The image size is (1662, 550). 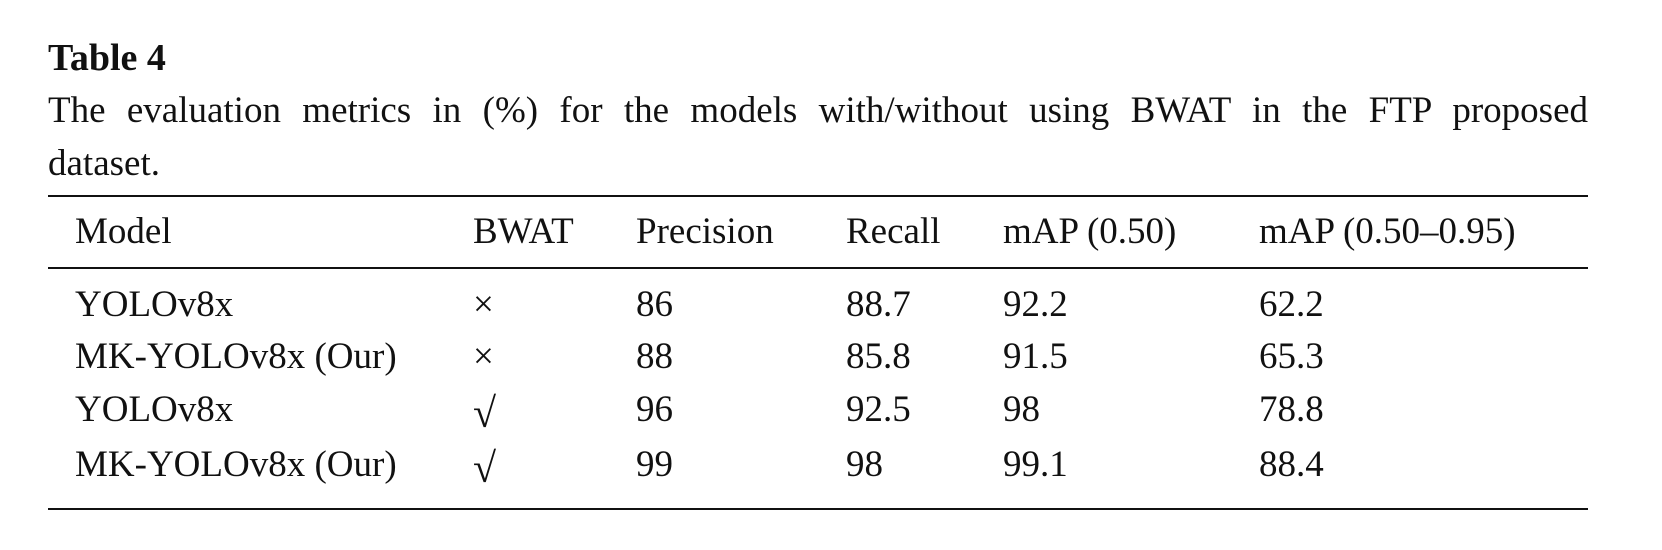 What do you see at coordinates (1035, 304) in the screenshot?
I see `table-cell: 92.2` at bounding box center [1035, 304].